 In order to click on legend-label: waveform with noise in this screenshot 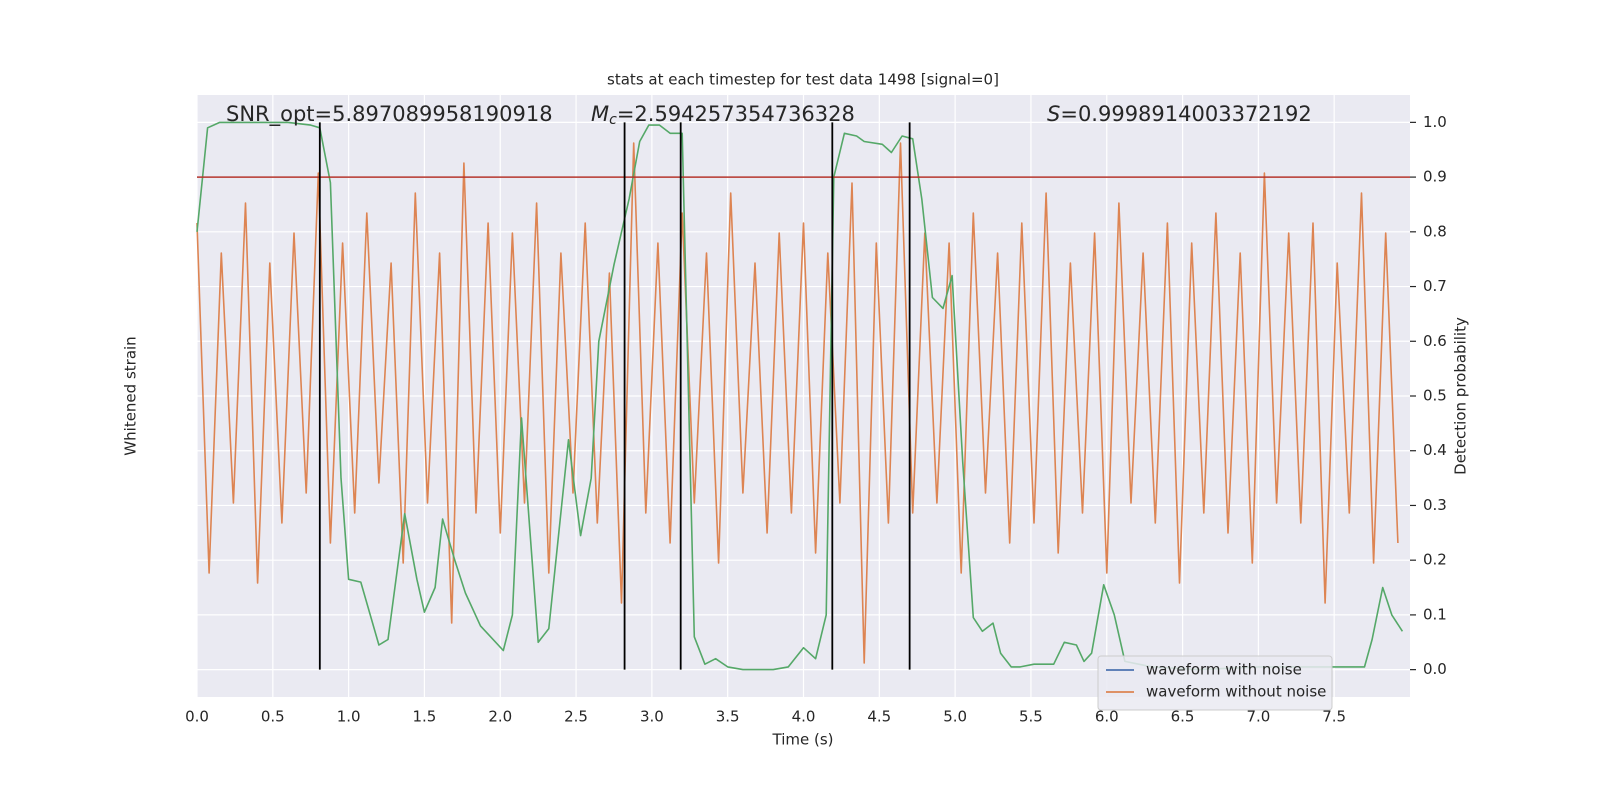, I will do `click(1224, 670)`.